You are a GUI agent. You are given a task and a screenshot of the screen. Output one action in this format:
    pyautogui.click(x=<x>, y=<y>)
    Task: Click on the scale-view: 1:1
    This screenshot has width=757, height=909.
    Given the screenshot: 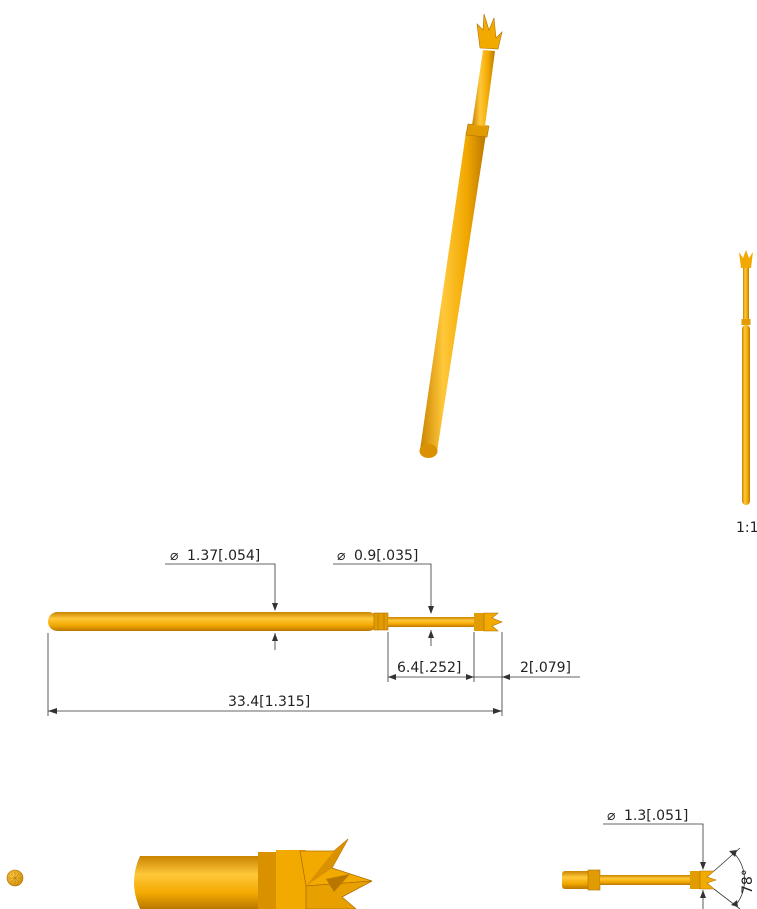 What is the action you would take?
    pyautogui.click(x=746, y=393)
    